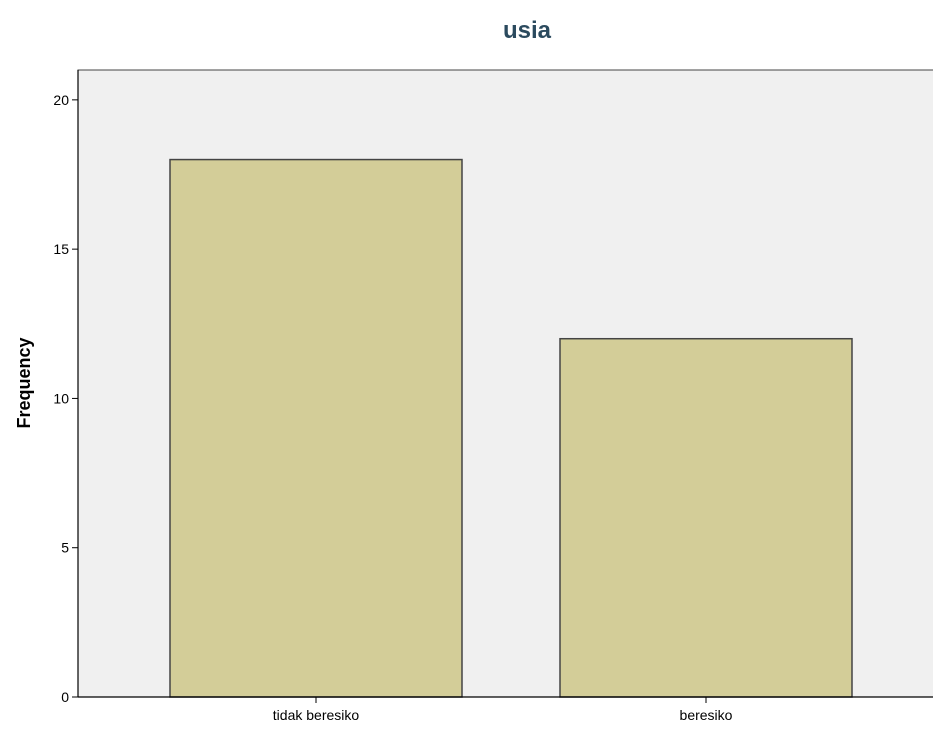 This screenshot has height=736, width=933. What do you see at coordinates (65, 697) in the screenshot?
I see `y-tick-label: 0` at bounding box center [65, 697].